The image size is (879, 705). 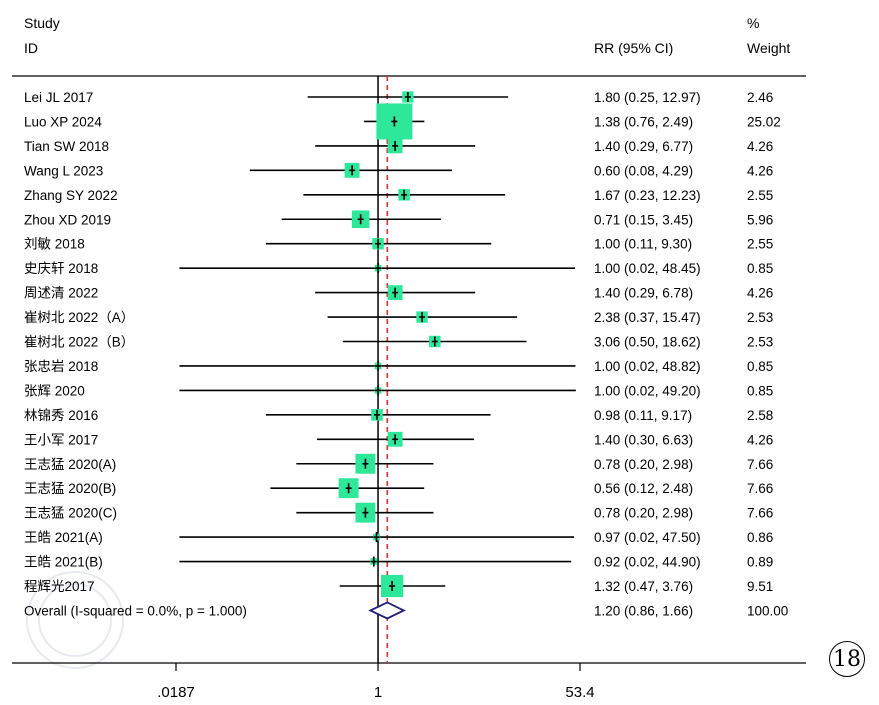 I want to click on overall-weight-value: 100.00, so click(x=767, y=610).